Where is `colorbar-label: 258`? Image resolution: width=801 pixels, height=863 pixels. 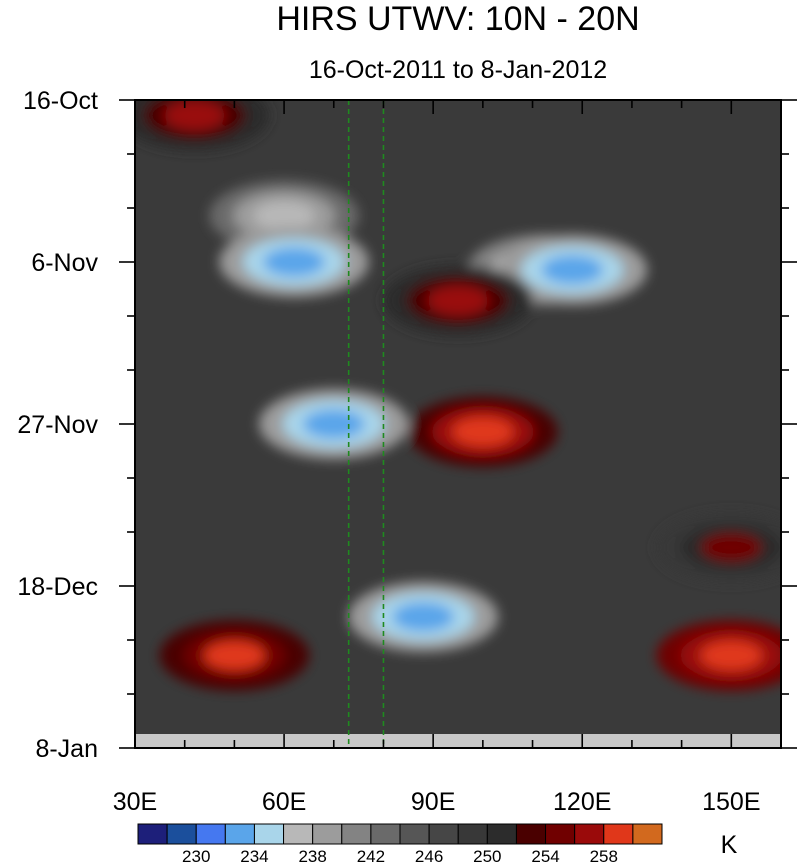 colorbar-label: 258 is located at coordinates (604, 855).